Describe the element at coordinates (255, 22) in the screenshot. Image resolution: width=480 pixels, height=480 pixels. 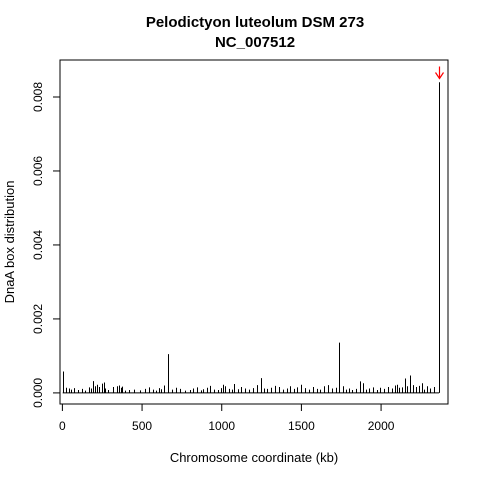
I see `chart-title: Pelodictyon luteolum DSM 273` at that location.